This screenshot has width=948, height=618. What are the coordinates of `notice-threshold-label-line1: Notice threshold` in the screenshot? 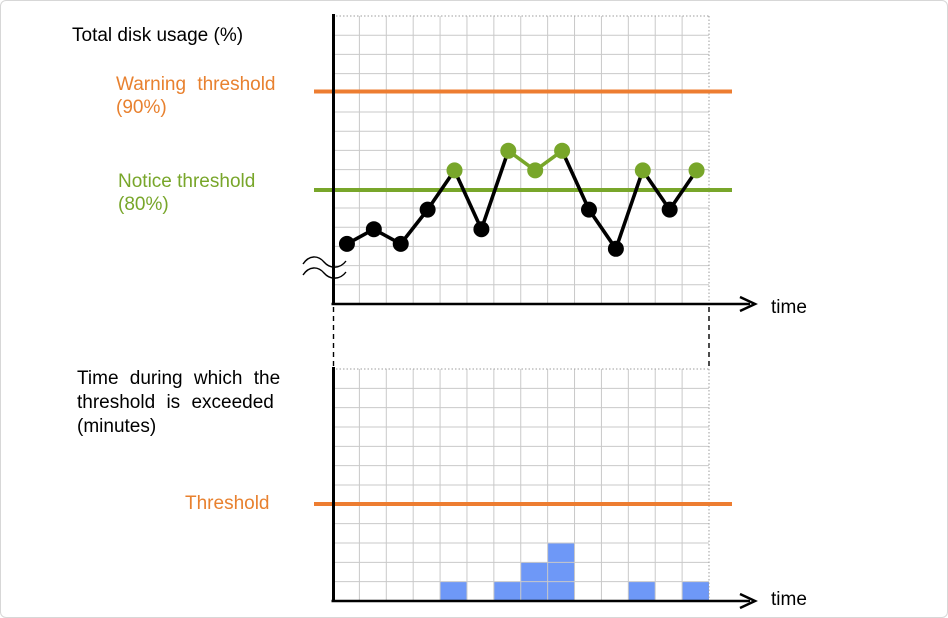 It's located at (187, 181).